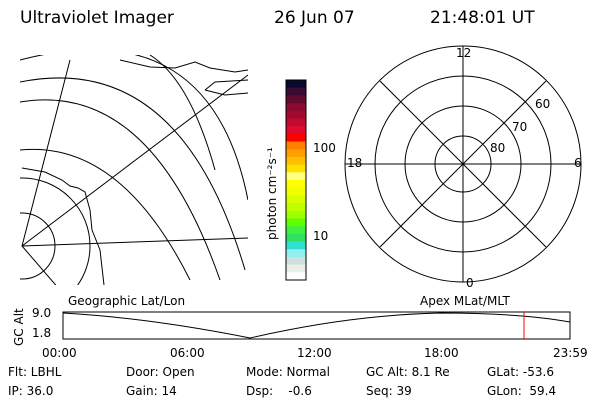 The image size is (600, 400). I want to click on app-title: Ultraviolet Imager, so click(97, 18).